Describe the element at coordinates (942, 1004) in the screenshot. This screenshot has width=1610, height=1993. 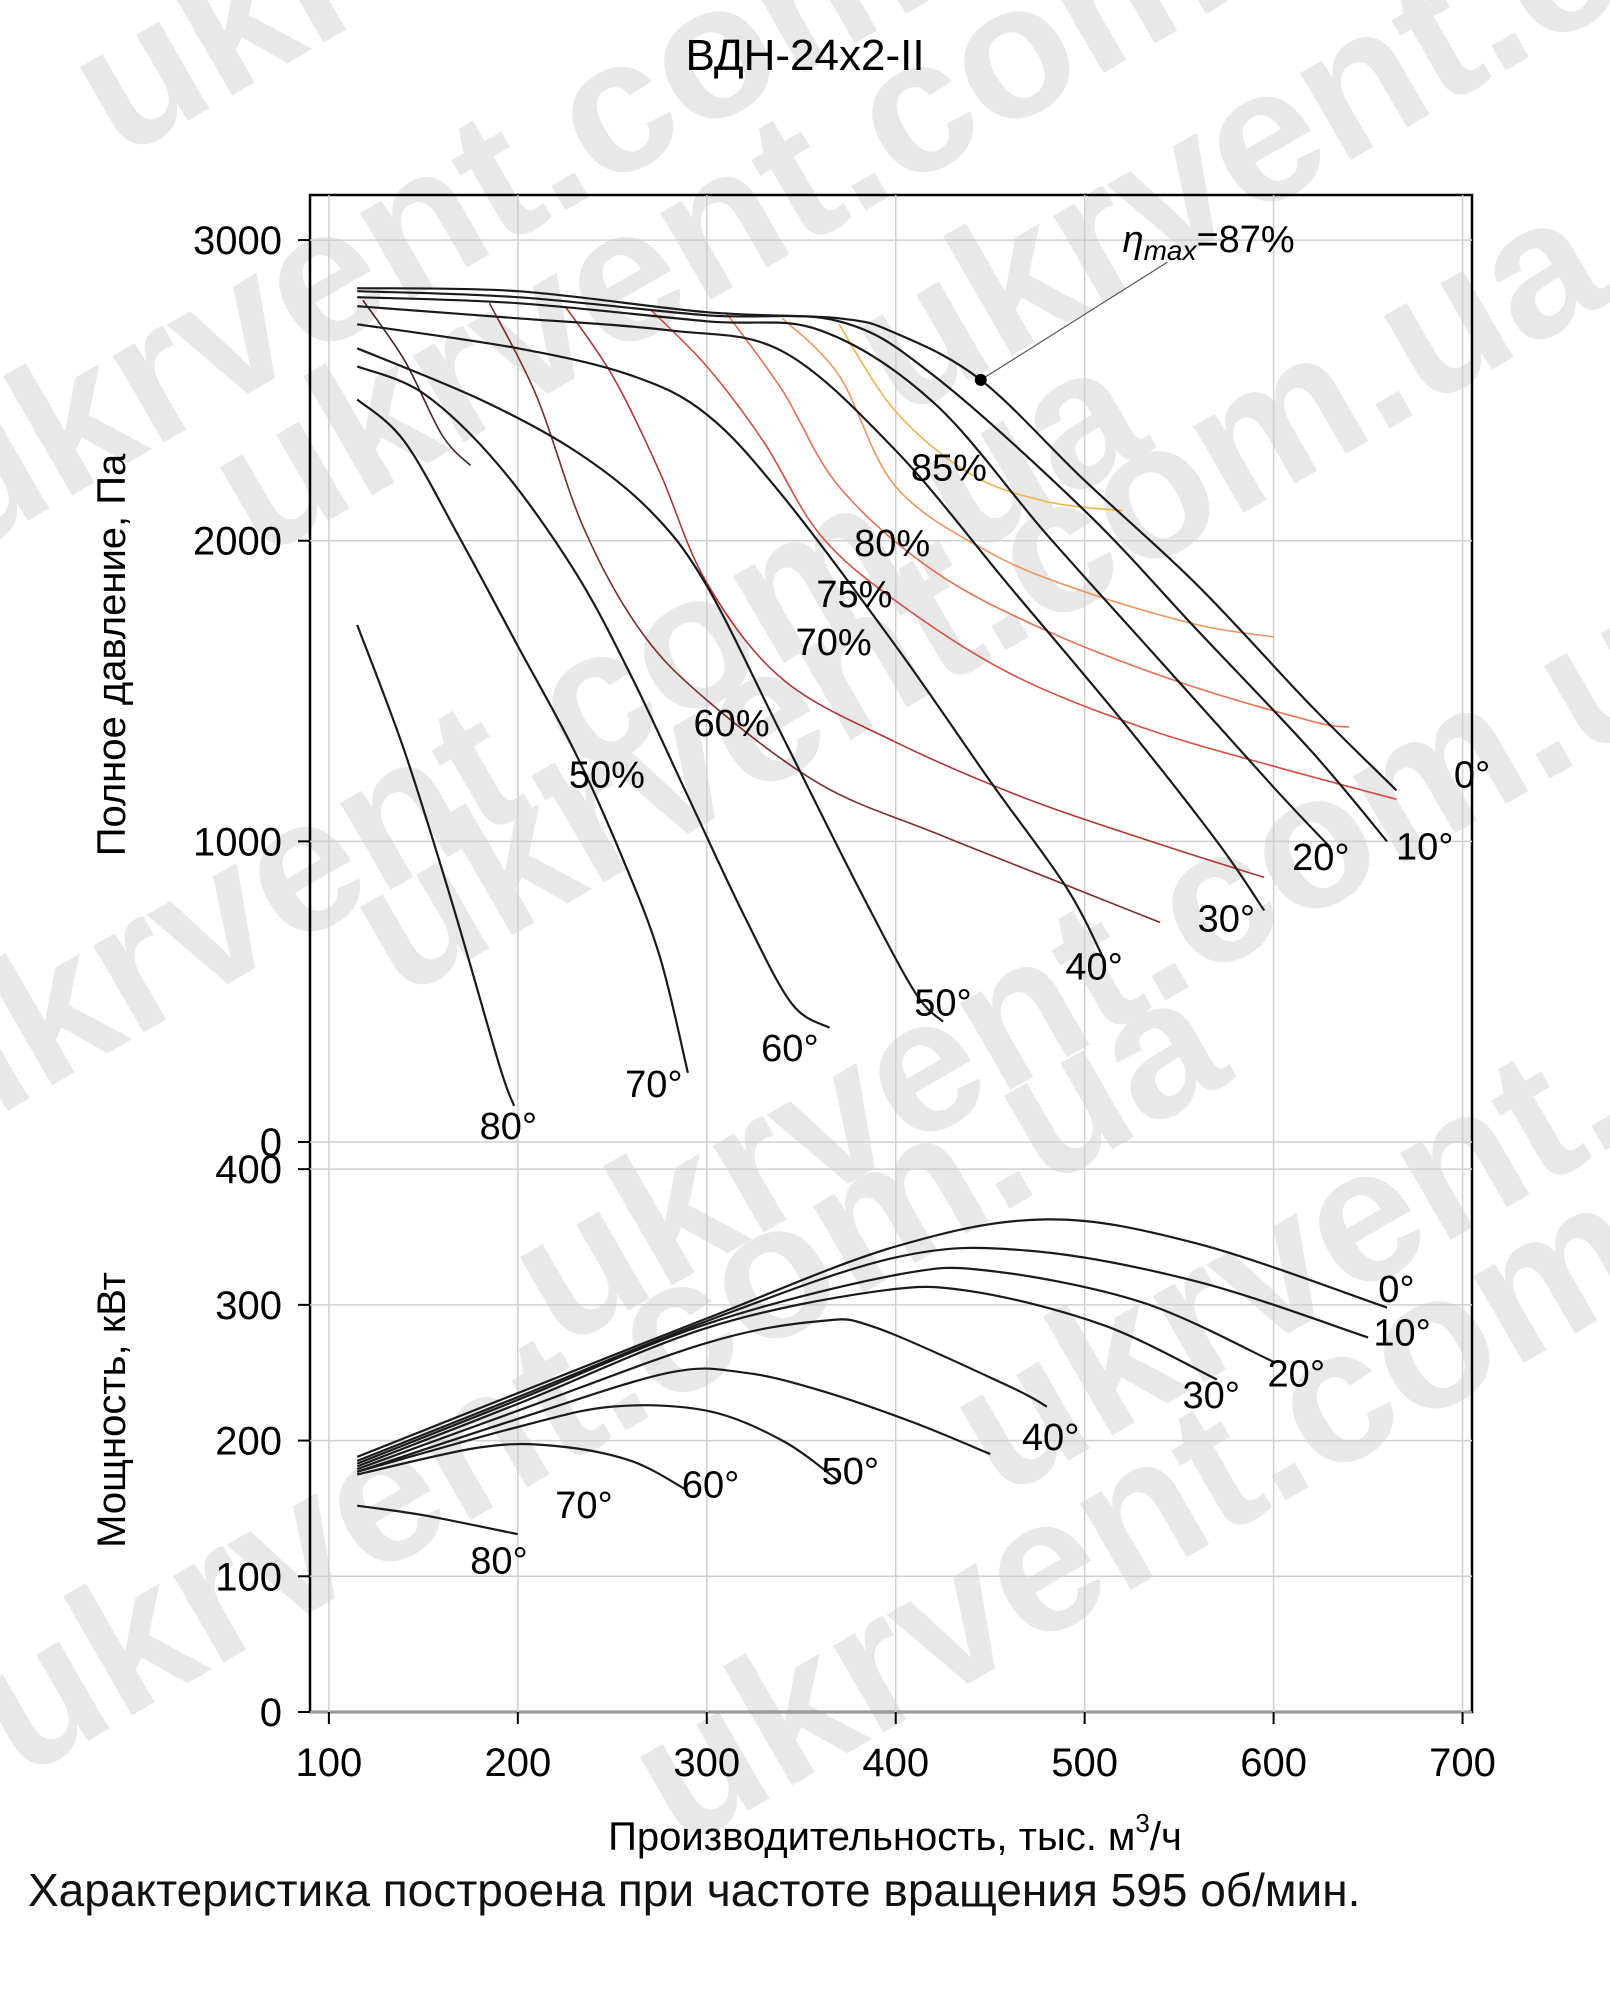
I see `pressure-curve-label: 50°` at that location.